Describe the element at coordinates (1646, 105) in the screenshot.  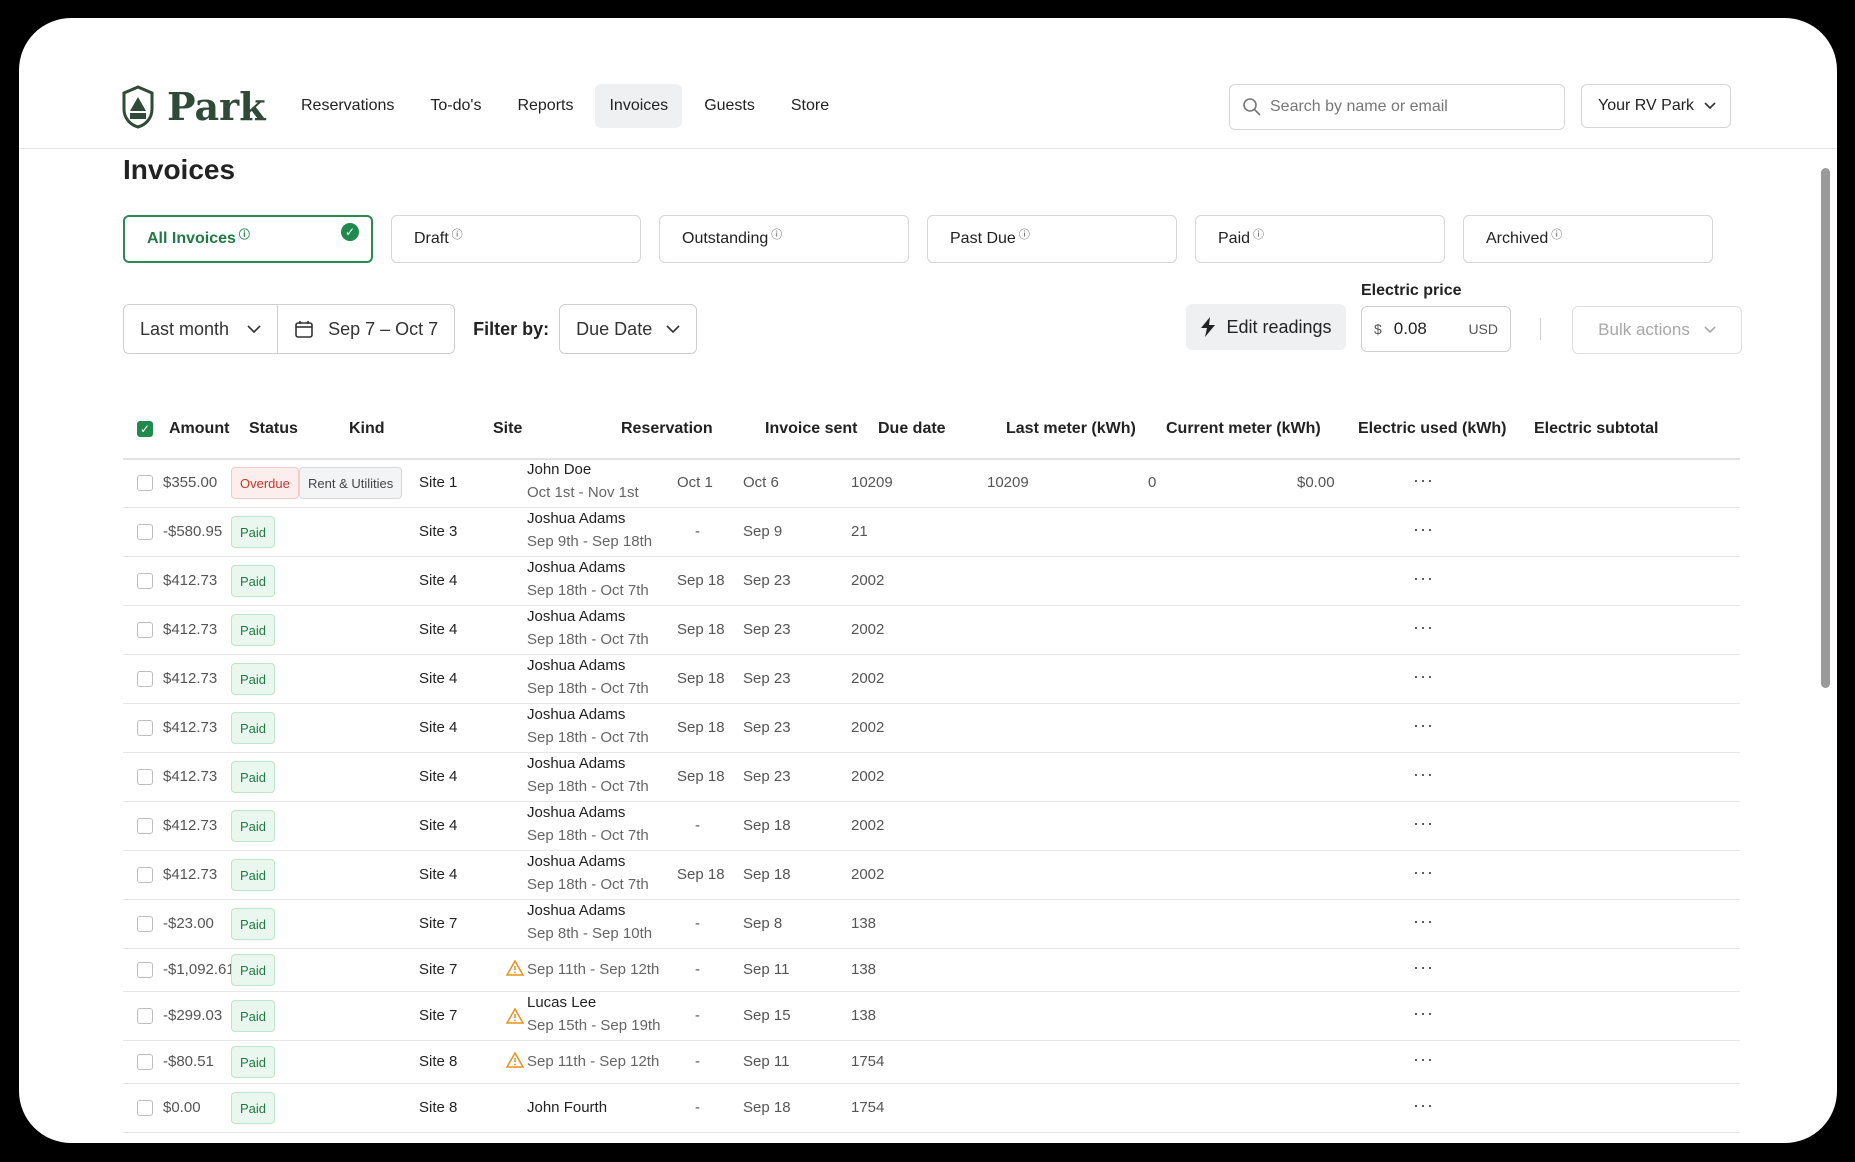
I see `park-selector-label: Your RV Park` at that location.